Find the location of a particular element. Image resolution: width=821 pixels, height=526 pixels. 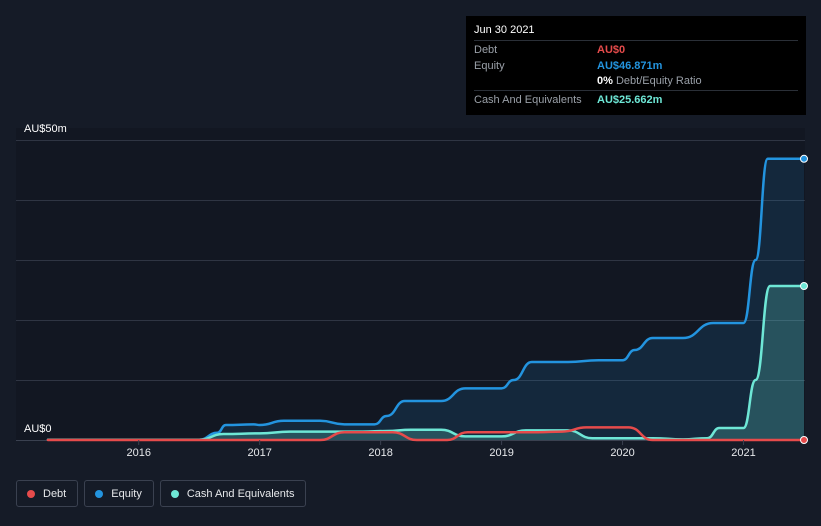

tooltip-row-cash: Cash And Equivalents AU$25.662m is located at coordinates (636, 99).